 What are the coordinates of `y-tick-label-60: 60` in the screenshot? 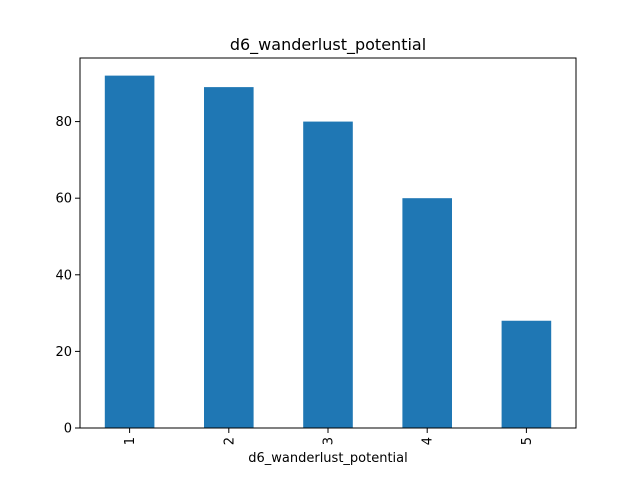 It's located at (63, 199).